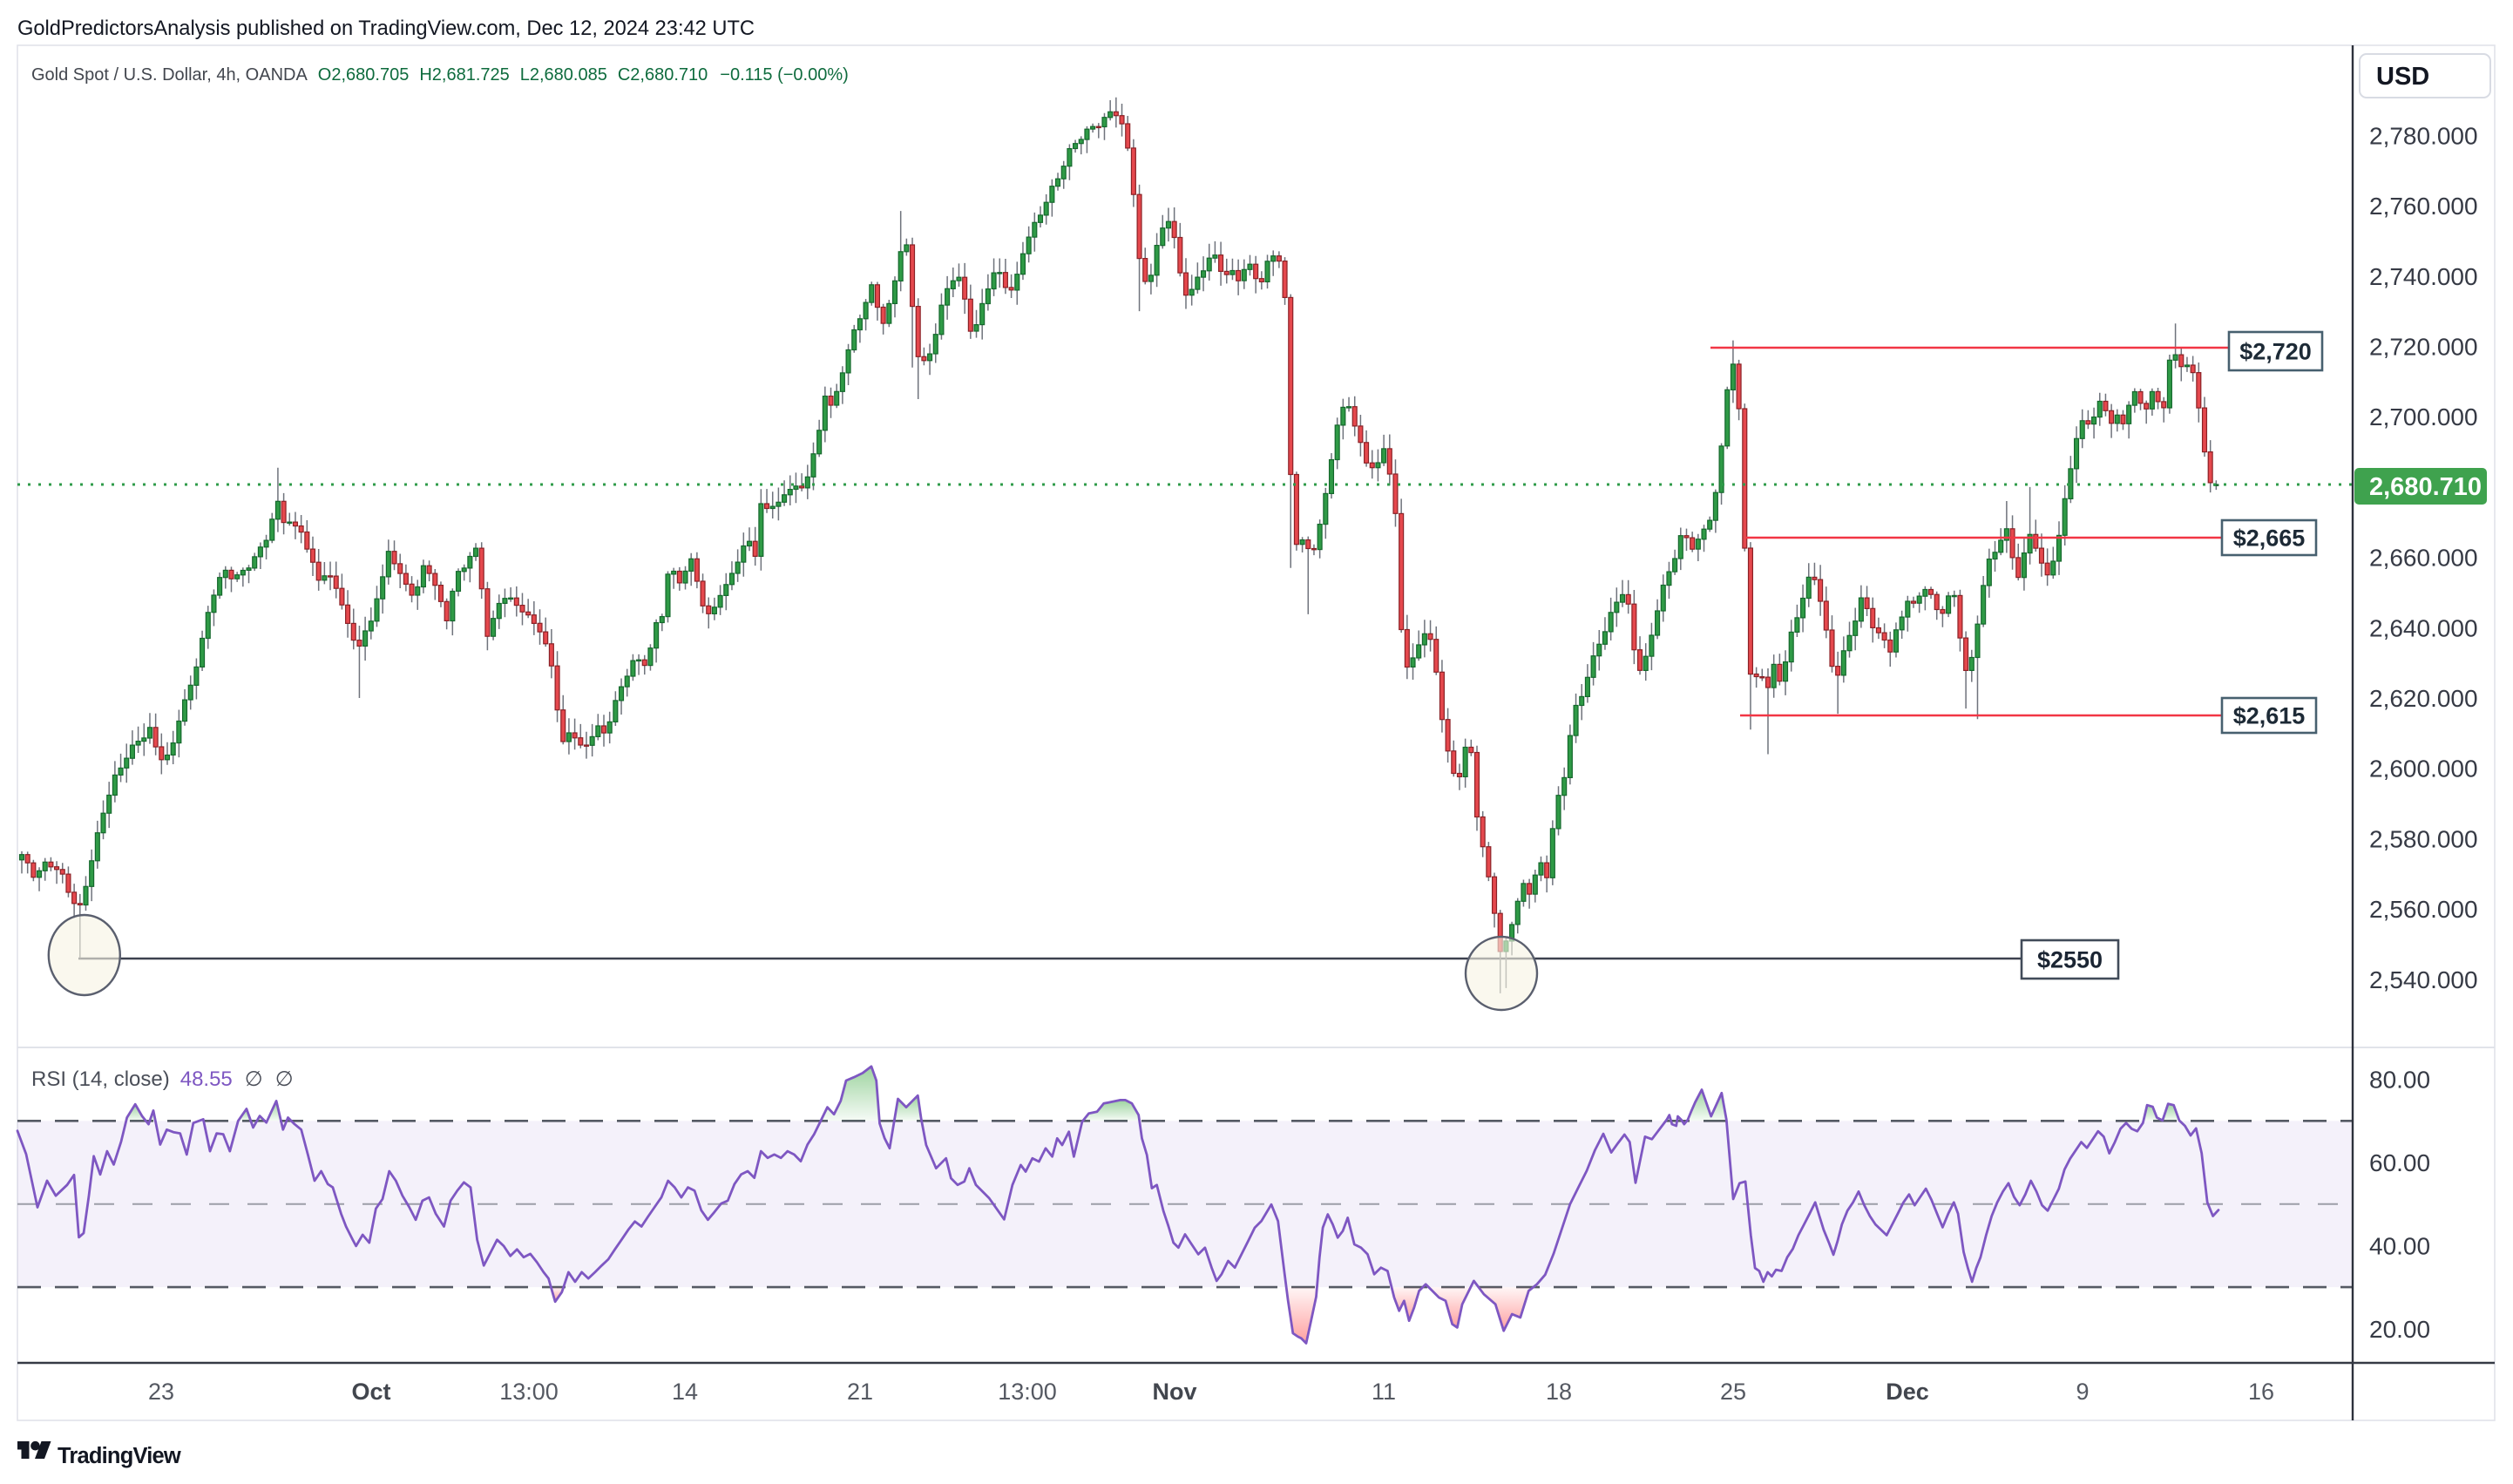  Describe the element at coordinates (2423, 135) in the screenshot. I see `svg-text: 2,780.000` at that location.